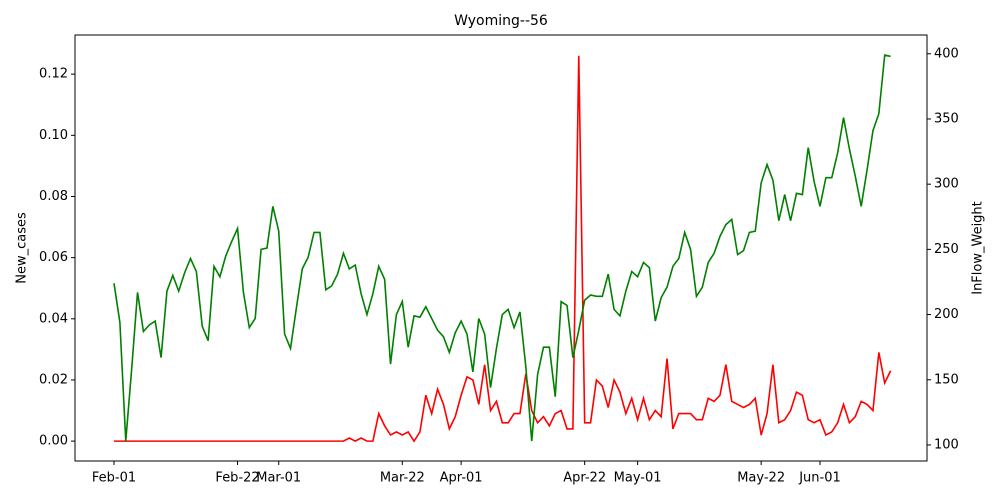  What do you see at coordinates (53, 441) in the screenshot?
I see `y-tick-label: 0.00` at bounding box center [53, 441].